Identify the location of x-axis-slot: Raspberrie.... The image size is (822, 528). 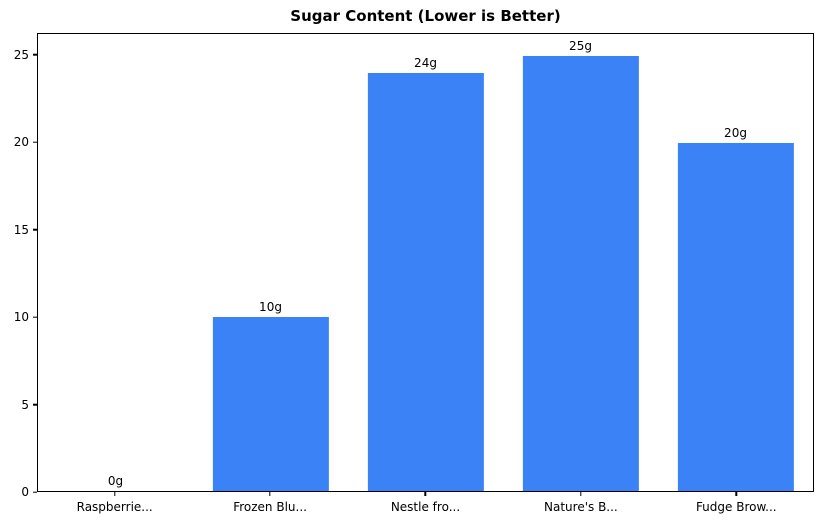
(114, 509).